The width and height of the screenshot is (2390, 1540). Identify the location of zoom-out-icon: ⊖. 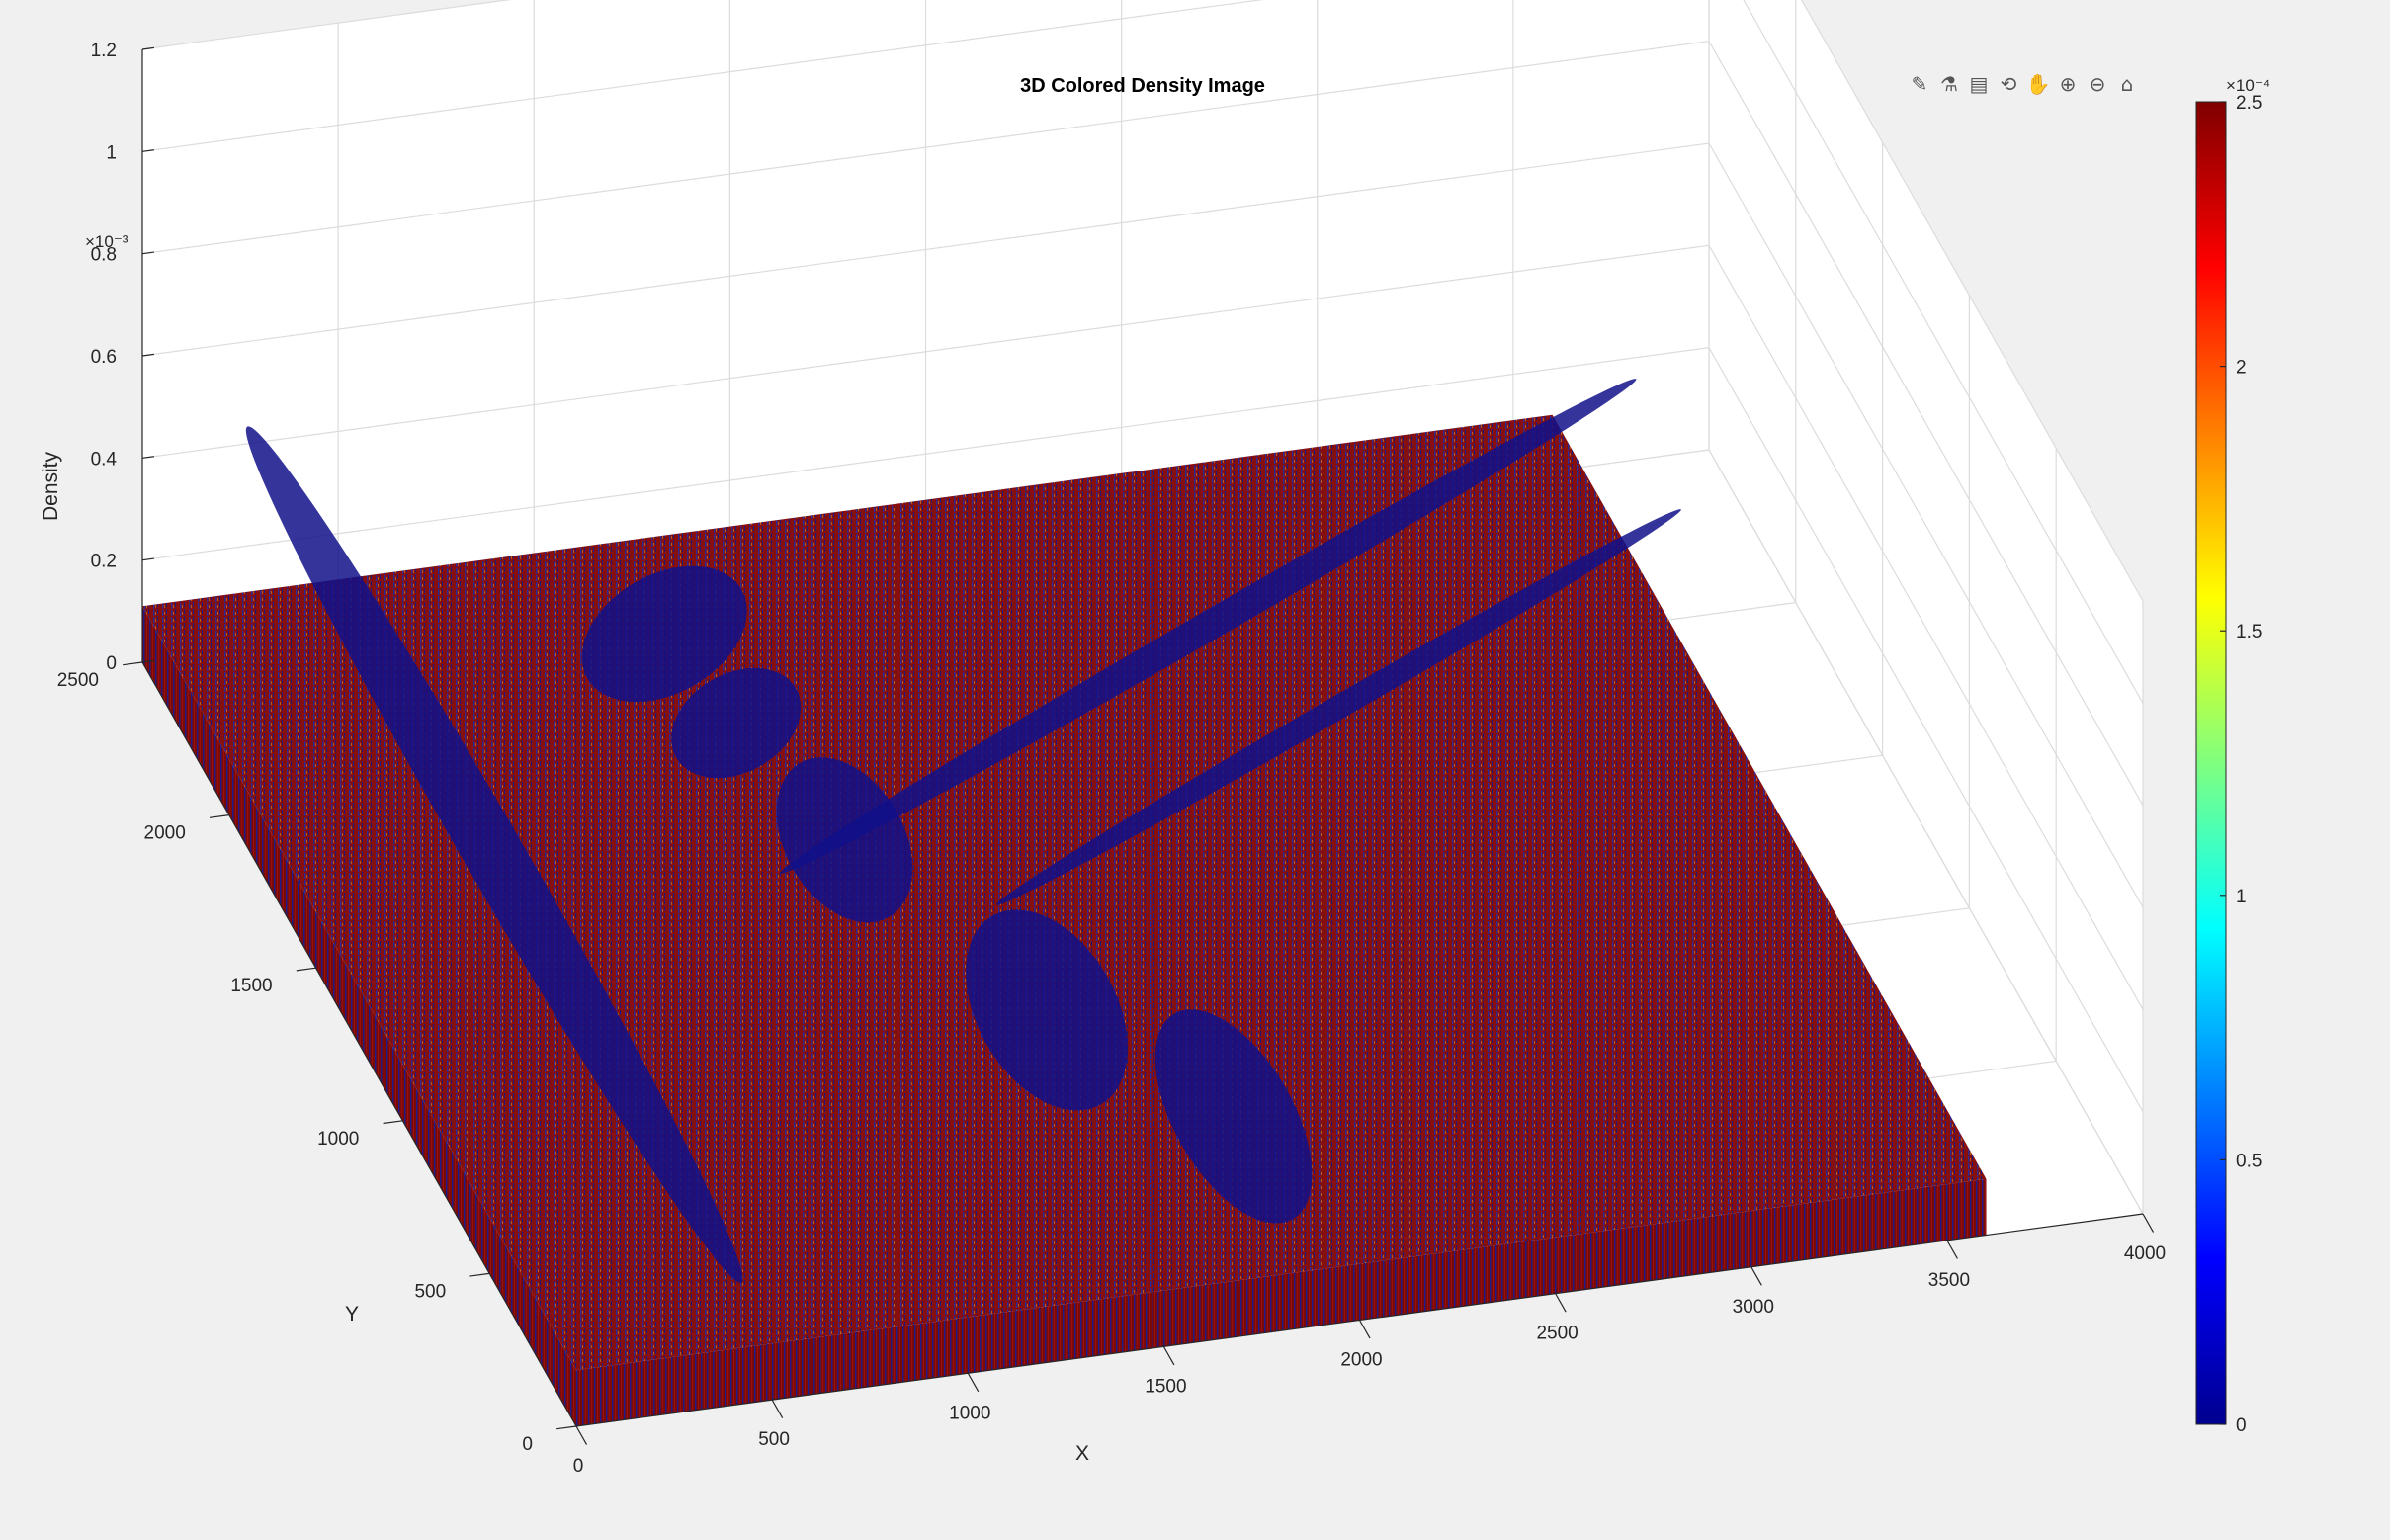
(2097, 84).